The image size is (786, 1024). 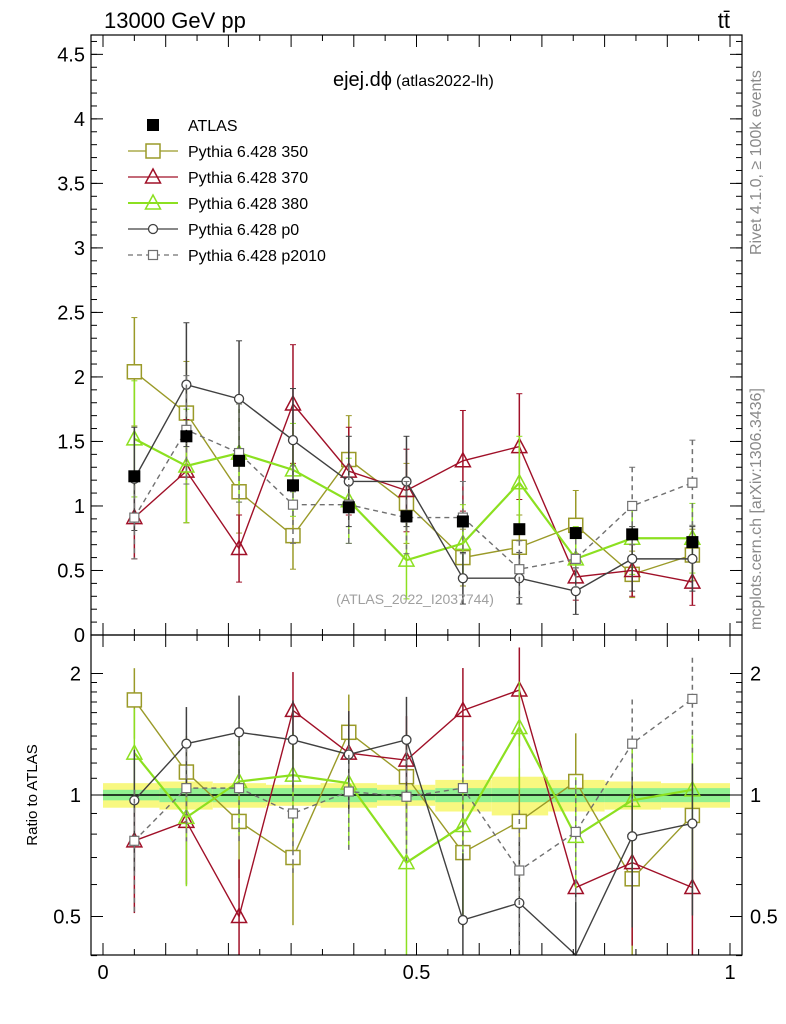 What do you see at coordinates (755, 796) in the screenshot?
I see `ratio-y-tick-label-right: 1` at bounding box center [755, 796].